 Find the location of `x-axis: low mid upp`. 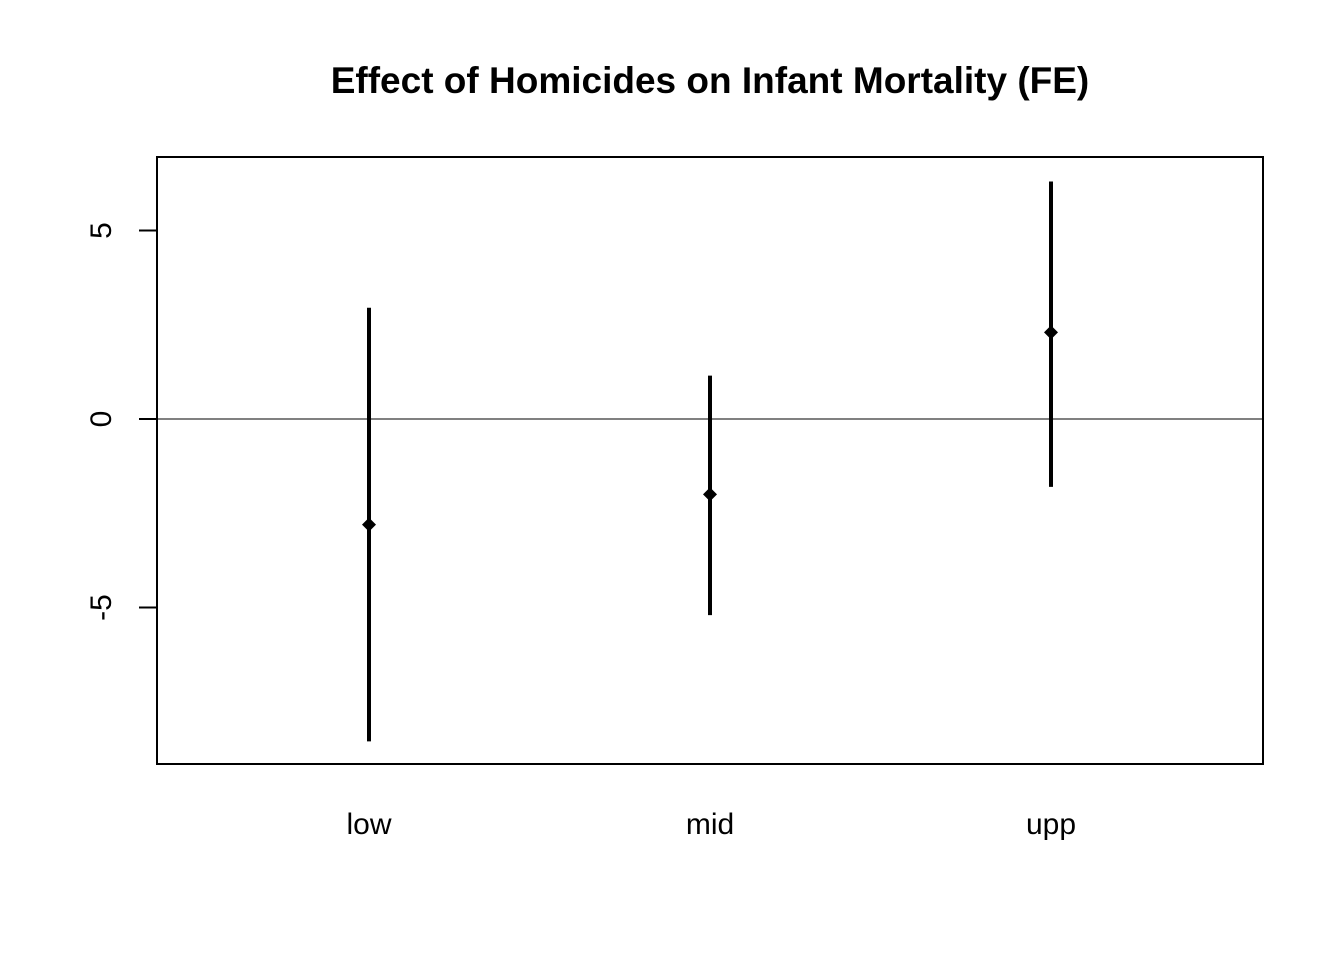

x-axis: low mid upp is located at coordinates (711, 824).